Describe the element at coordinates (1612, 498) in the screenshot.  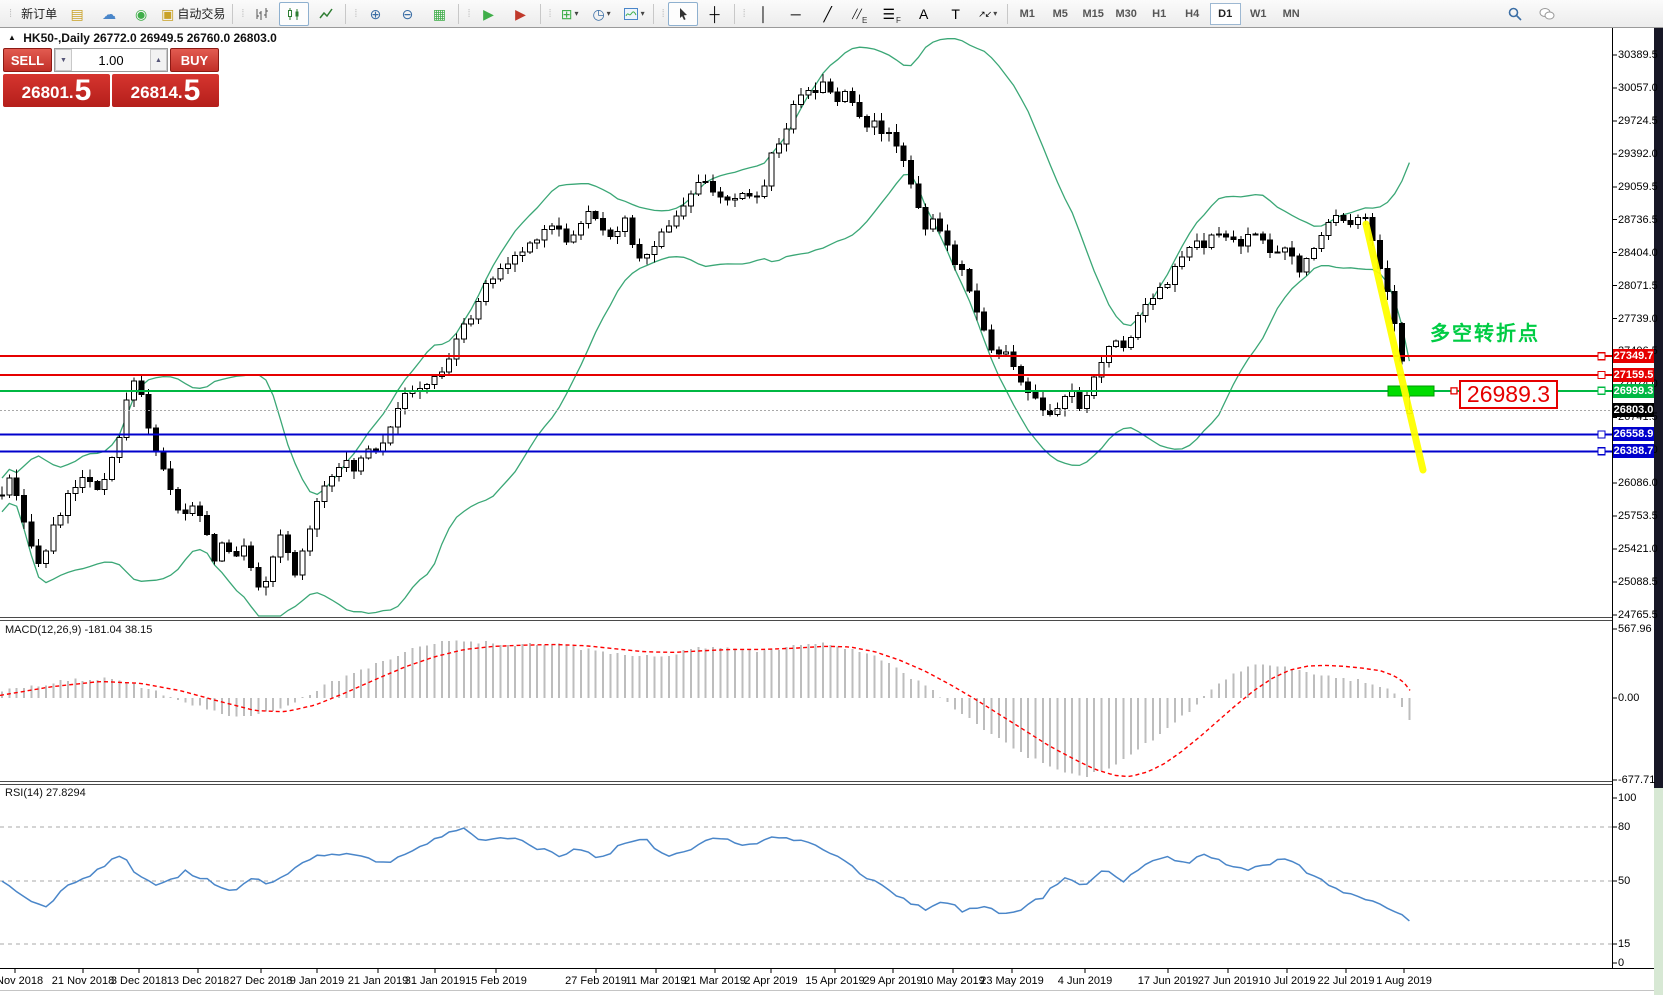
I see `price-axis-border` at that location.